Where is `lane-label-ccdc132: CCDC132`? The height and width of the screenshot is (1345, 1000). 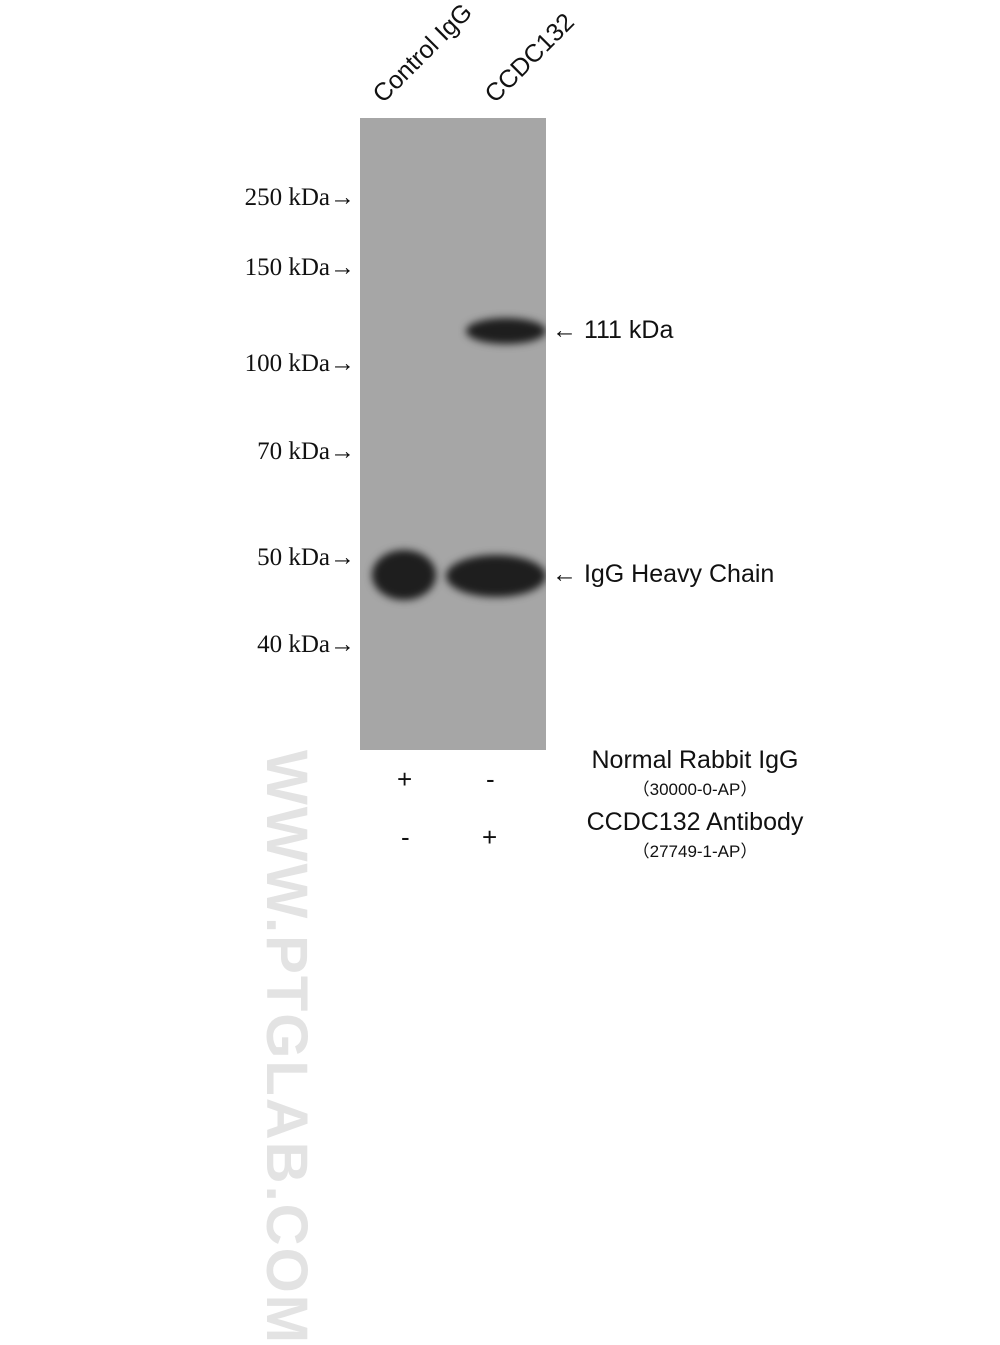
lane-label-ccdc132: CCDC132 is located at coordinates (529, 58).